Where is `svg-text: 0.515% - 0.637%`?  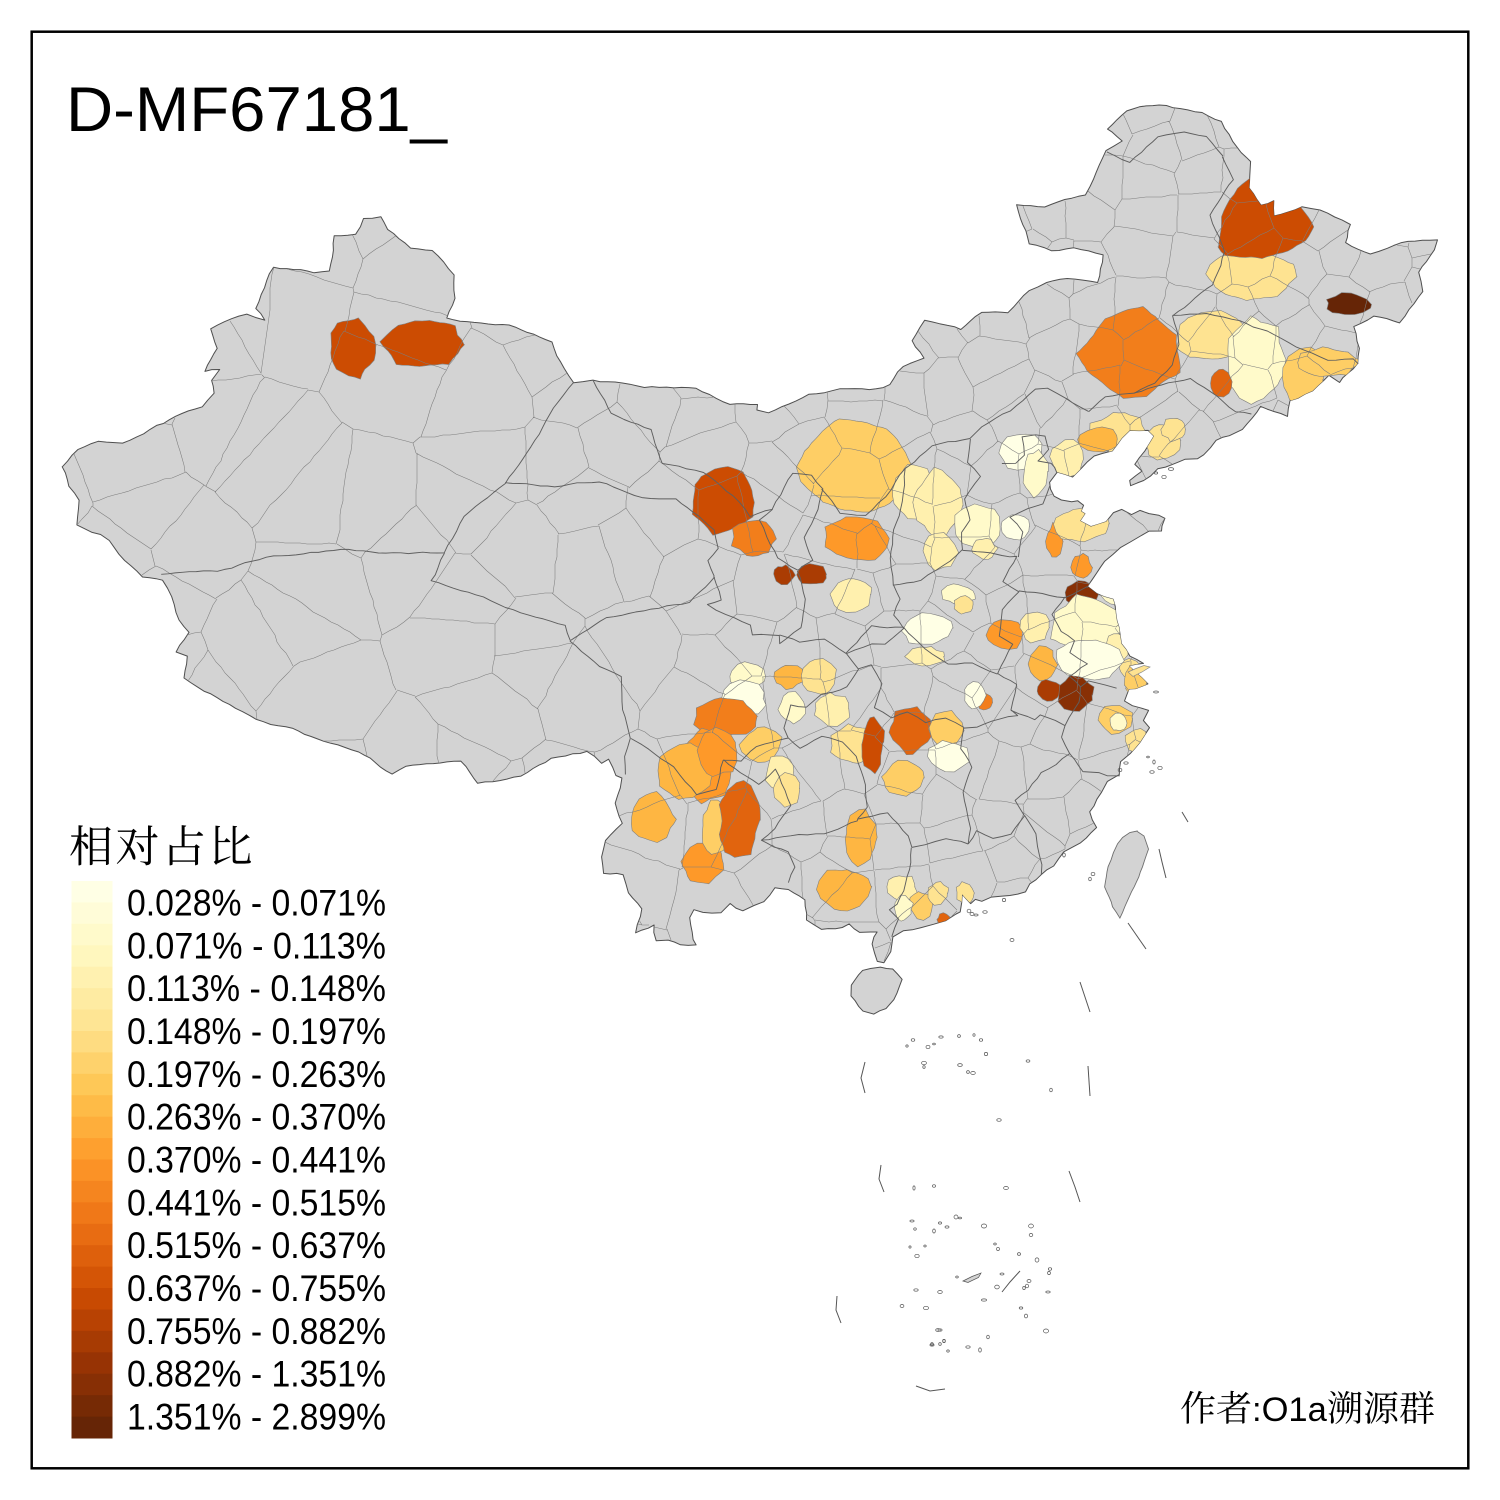 svg-text: 0.515% - 0.637% is located at coordinates (256, 1245).